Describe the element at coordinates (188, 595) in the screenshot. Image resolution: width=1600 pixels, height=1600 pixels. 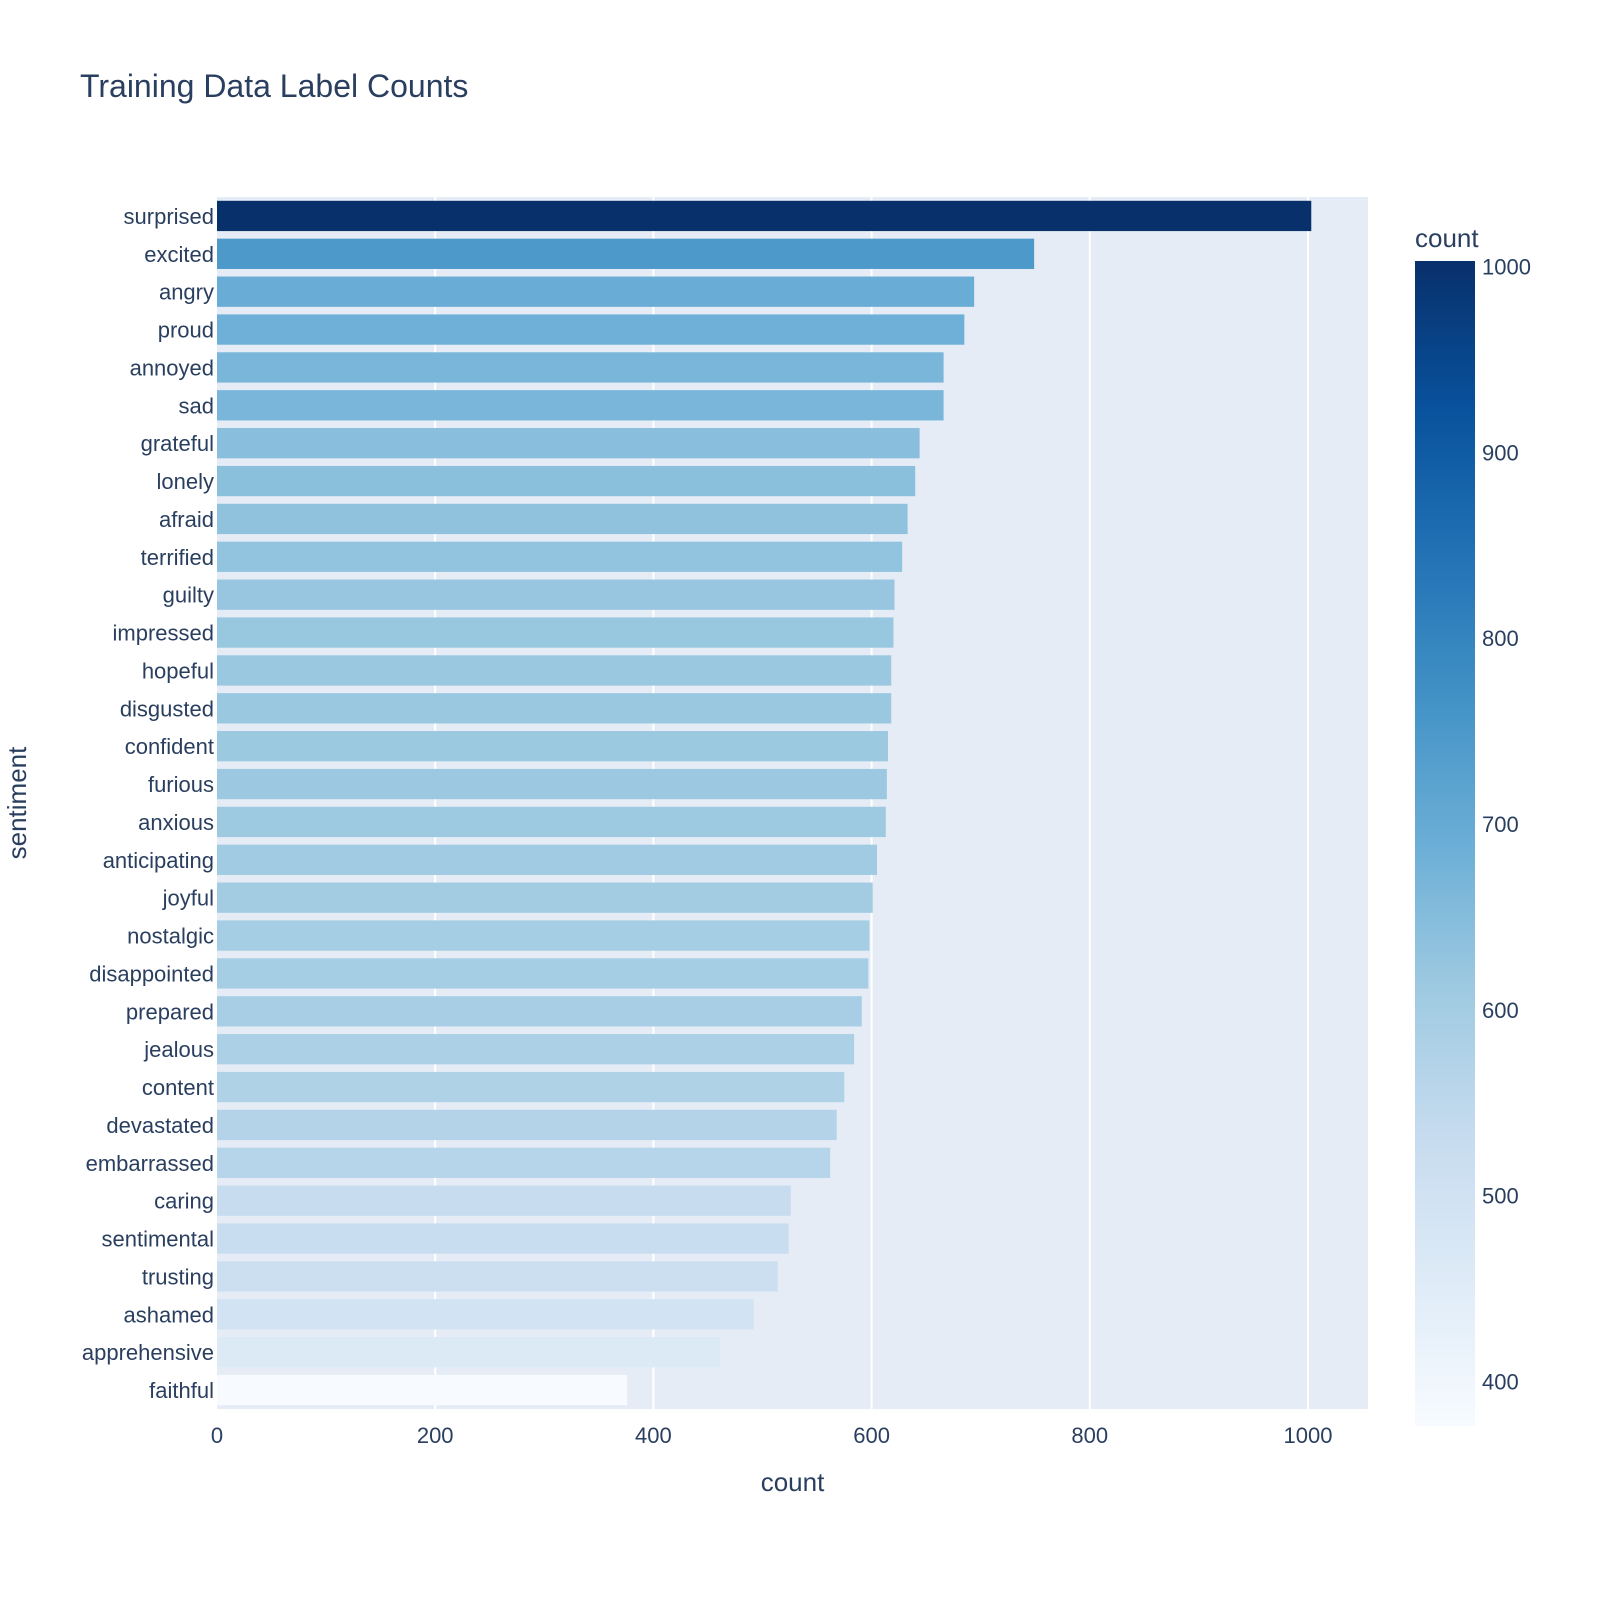
I see `y-tick-label: guilty` at that location.